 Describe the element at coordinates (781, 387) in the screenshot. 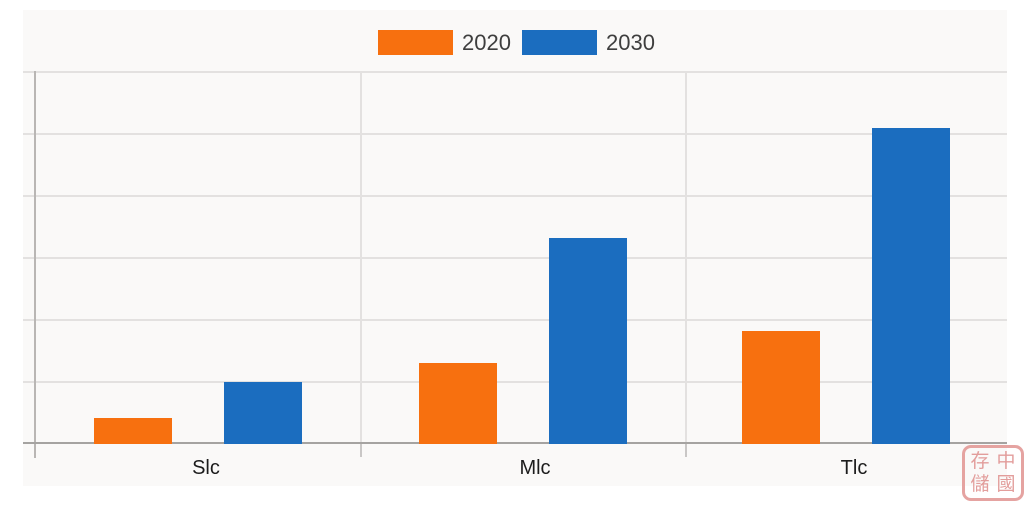

I see `bar-2020-tlc` at that location.